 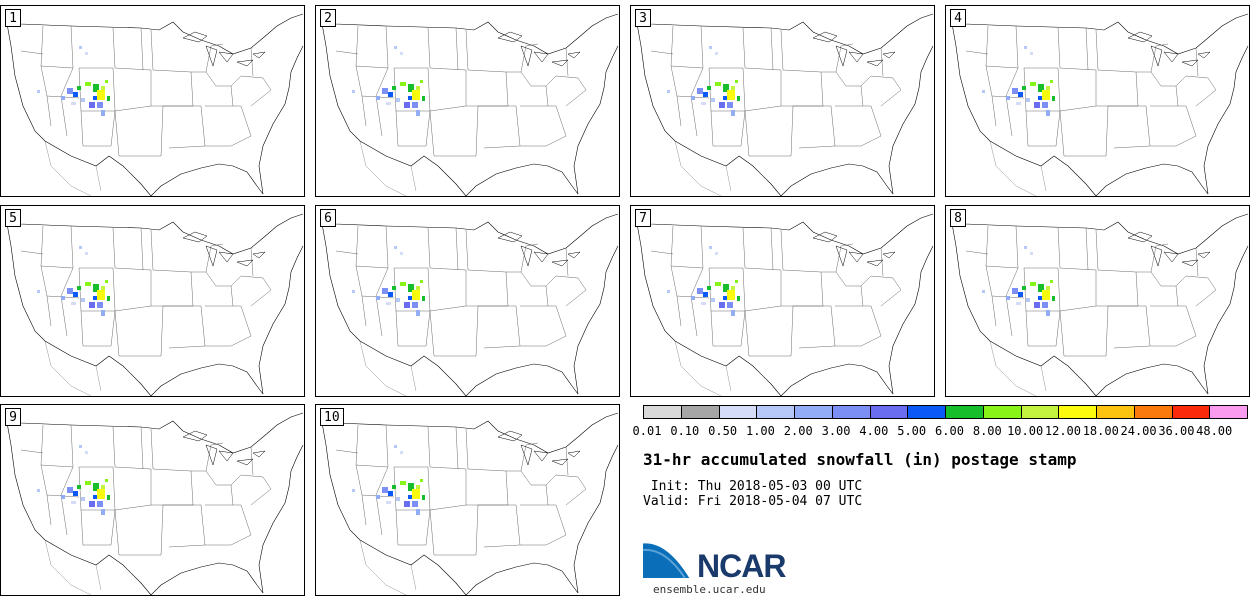 I want to click on ensemble-member-panel: 5, so click(x=152, y=301).